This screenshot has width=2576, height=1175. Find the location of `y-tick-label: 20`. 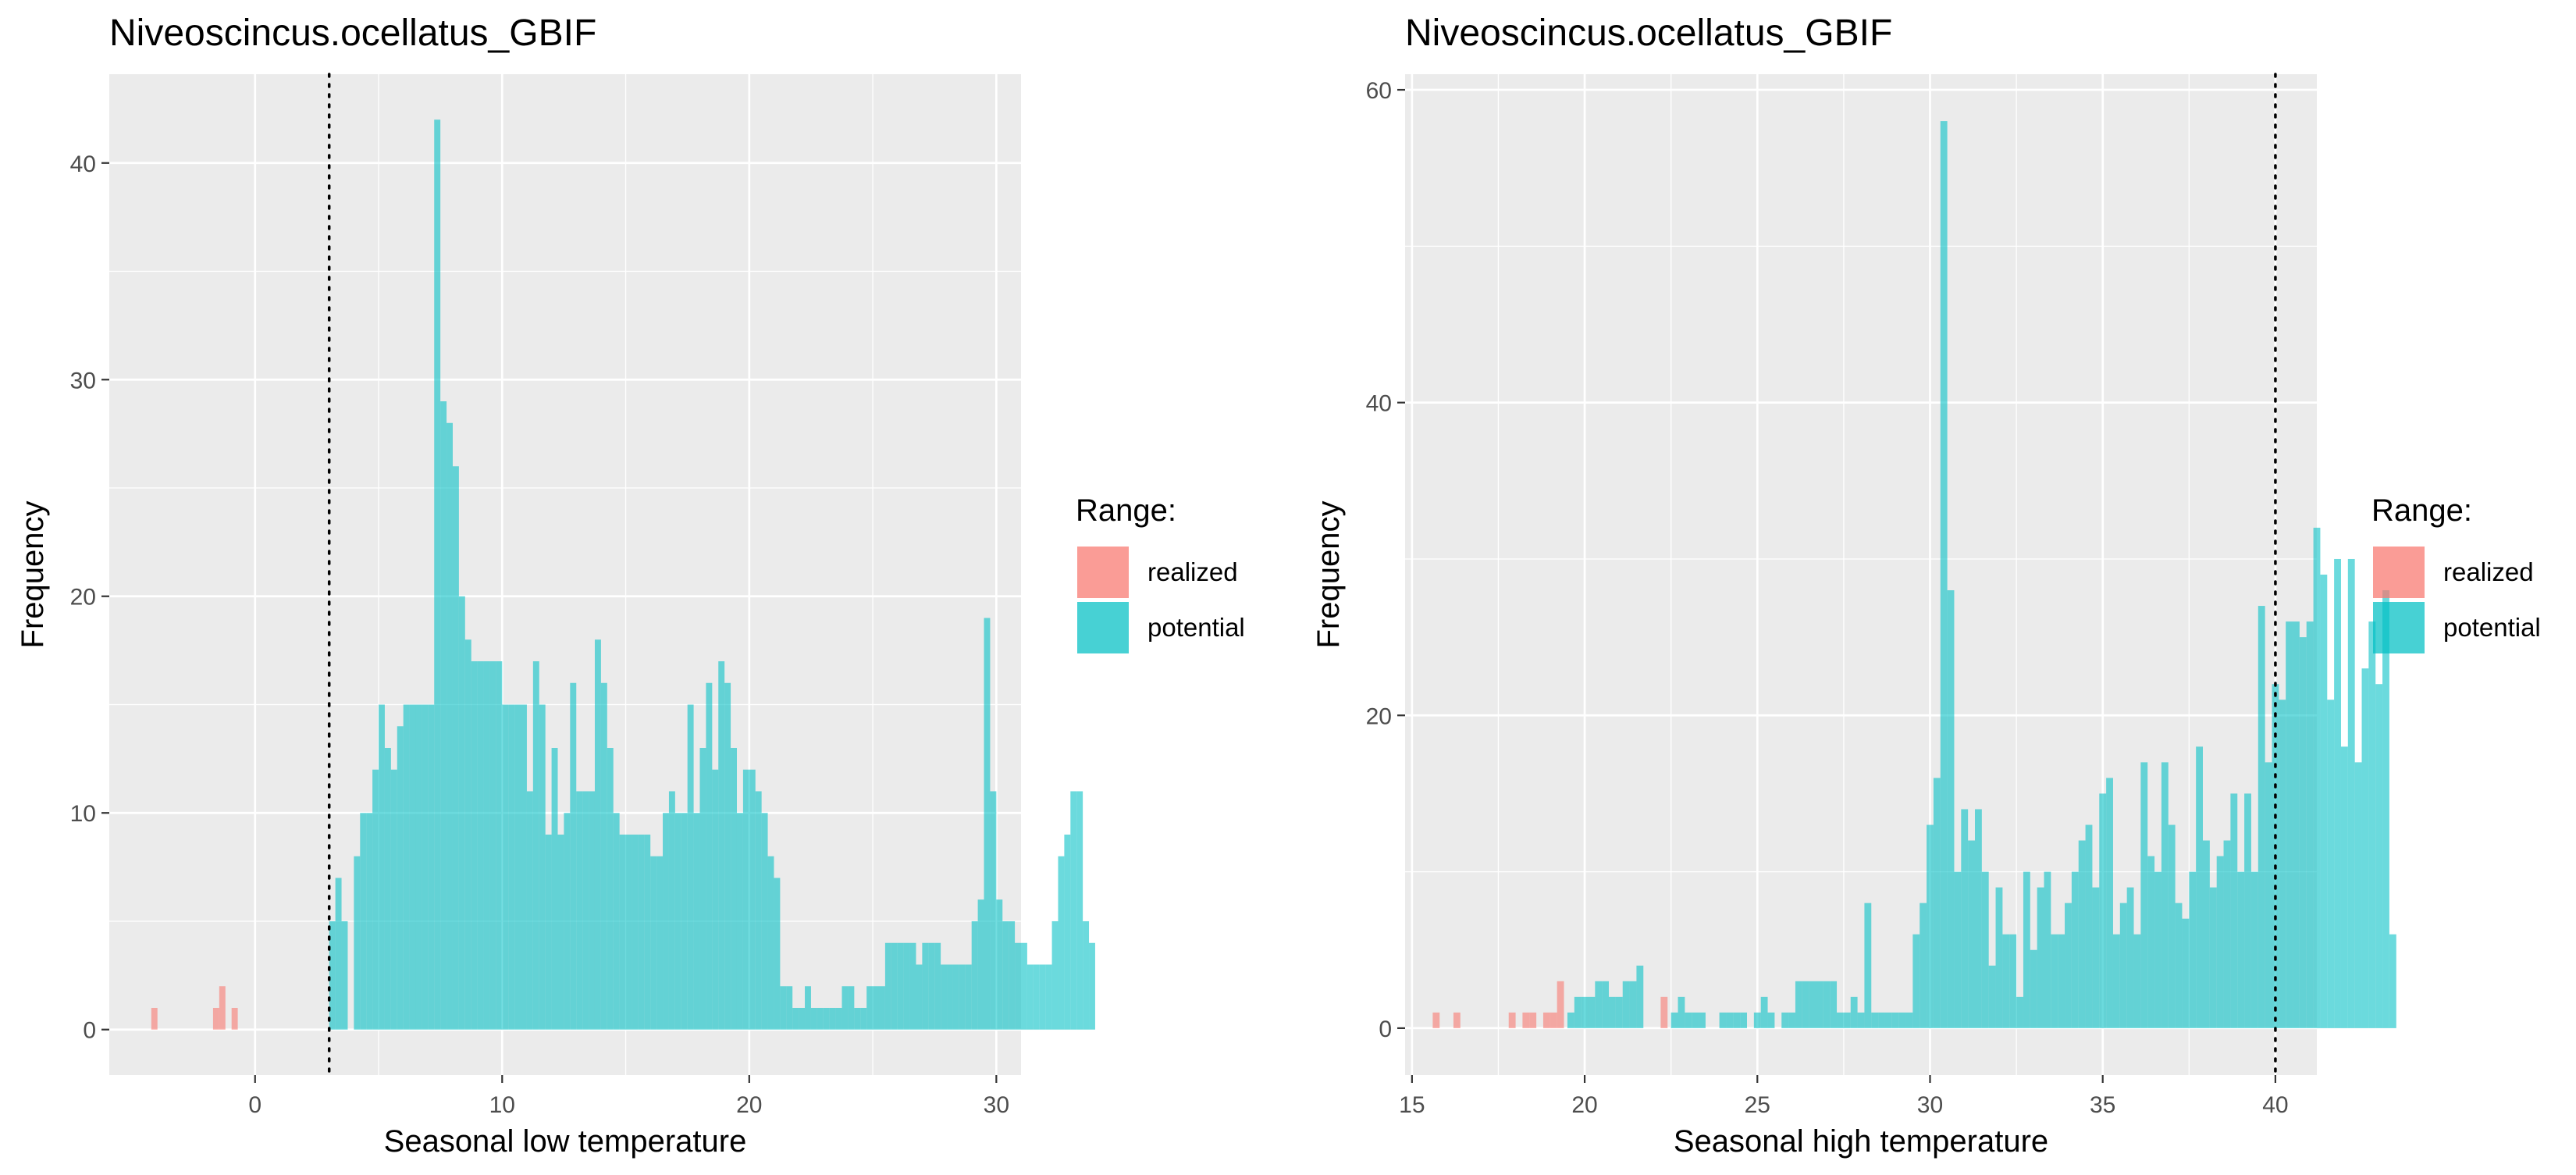

y-tick-label: 20 is located at coordinates (1379, 716).